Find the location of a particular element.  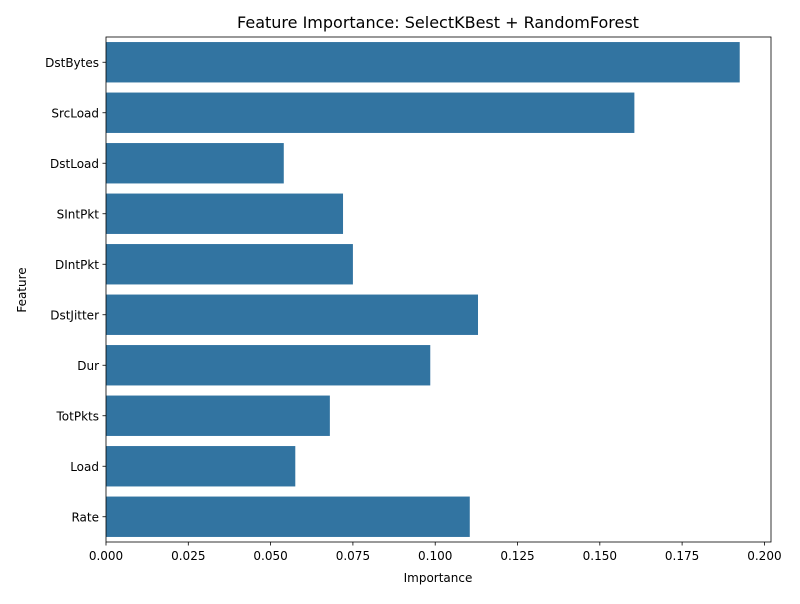

y-tick-label: Load is located at coordinates (84, 467).